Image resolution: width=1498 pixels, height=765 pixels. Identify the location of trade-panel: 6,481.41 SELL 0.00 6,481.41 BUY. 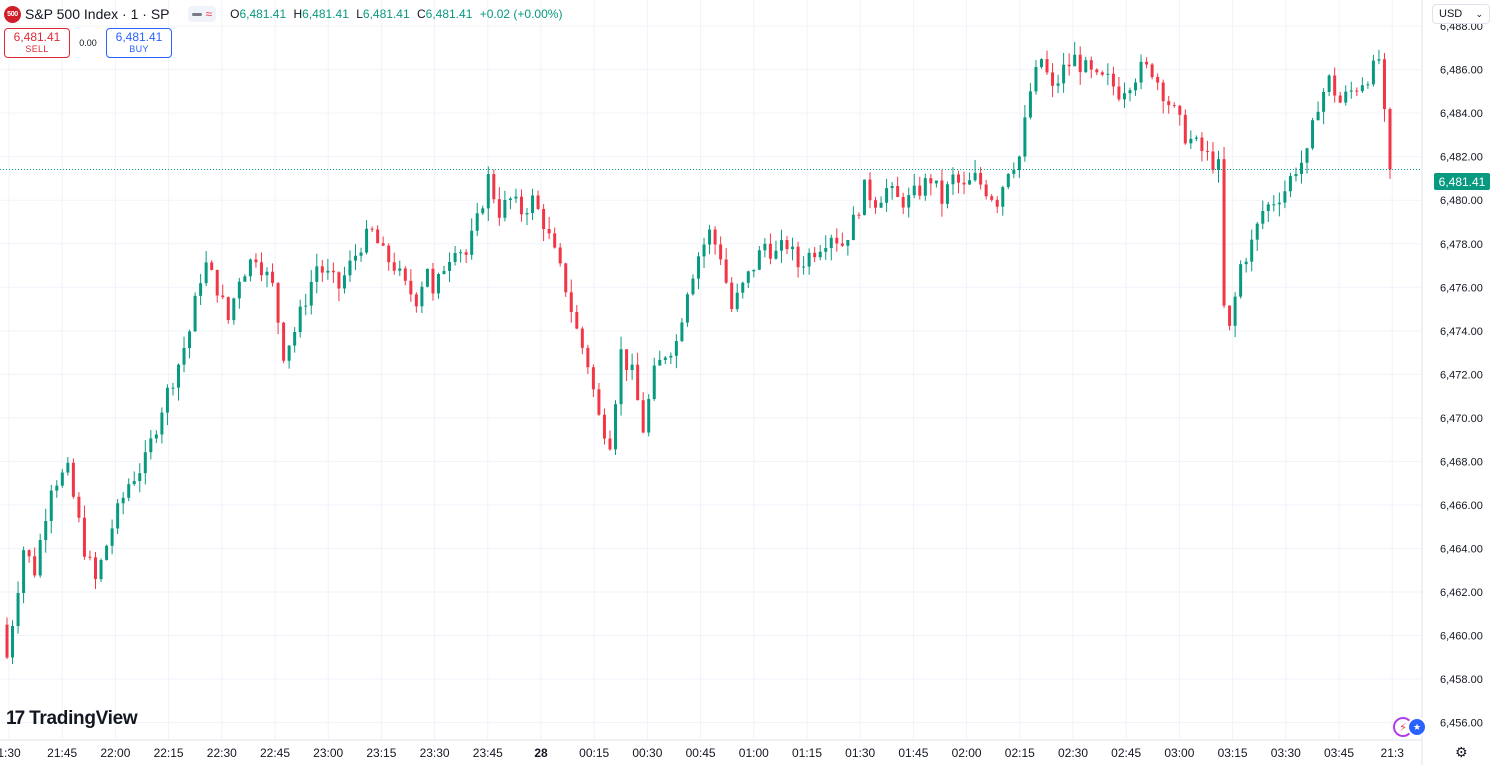
(88, 43).